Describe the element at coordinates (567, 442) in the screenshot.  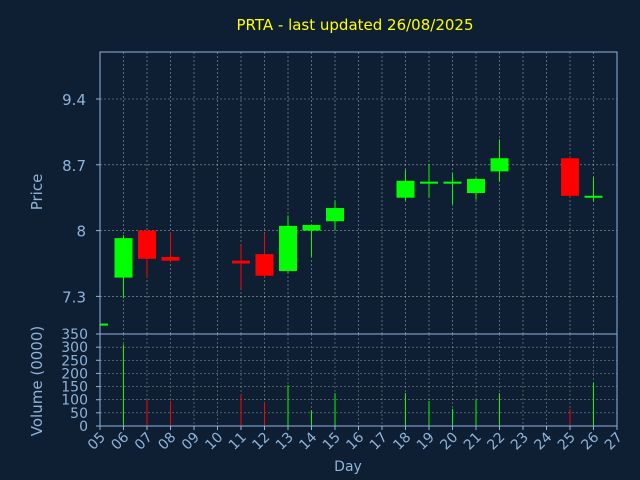
I see `x-tick-label: 25` at that location.